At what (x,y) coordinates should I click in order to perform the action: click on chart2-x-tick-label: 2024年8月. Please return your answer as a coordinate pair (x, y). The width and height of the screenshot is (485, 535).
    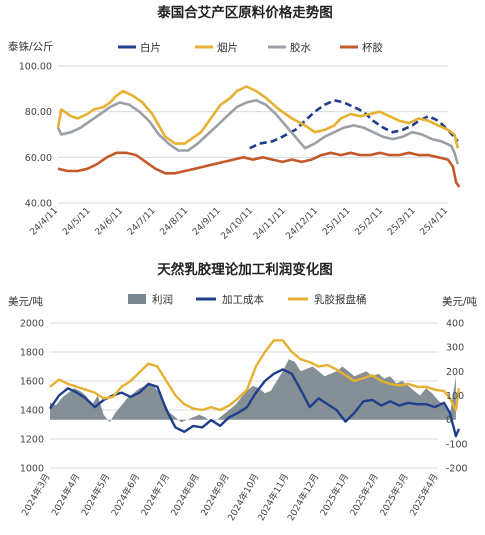
    Looking at the image, I should click on (185, 495).